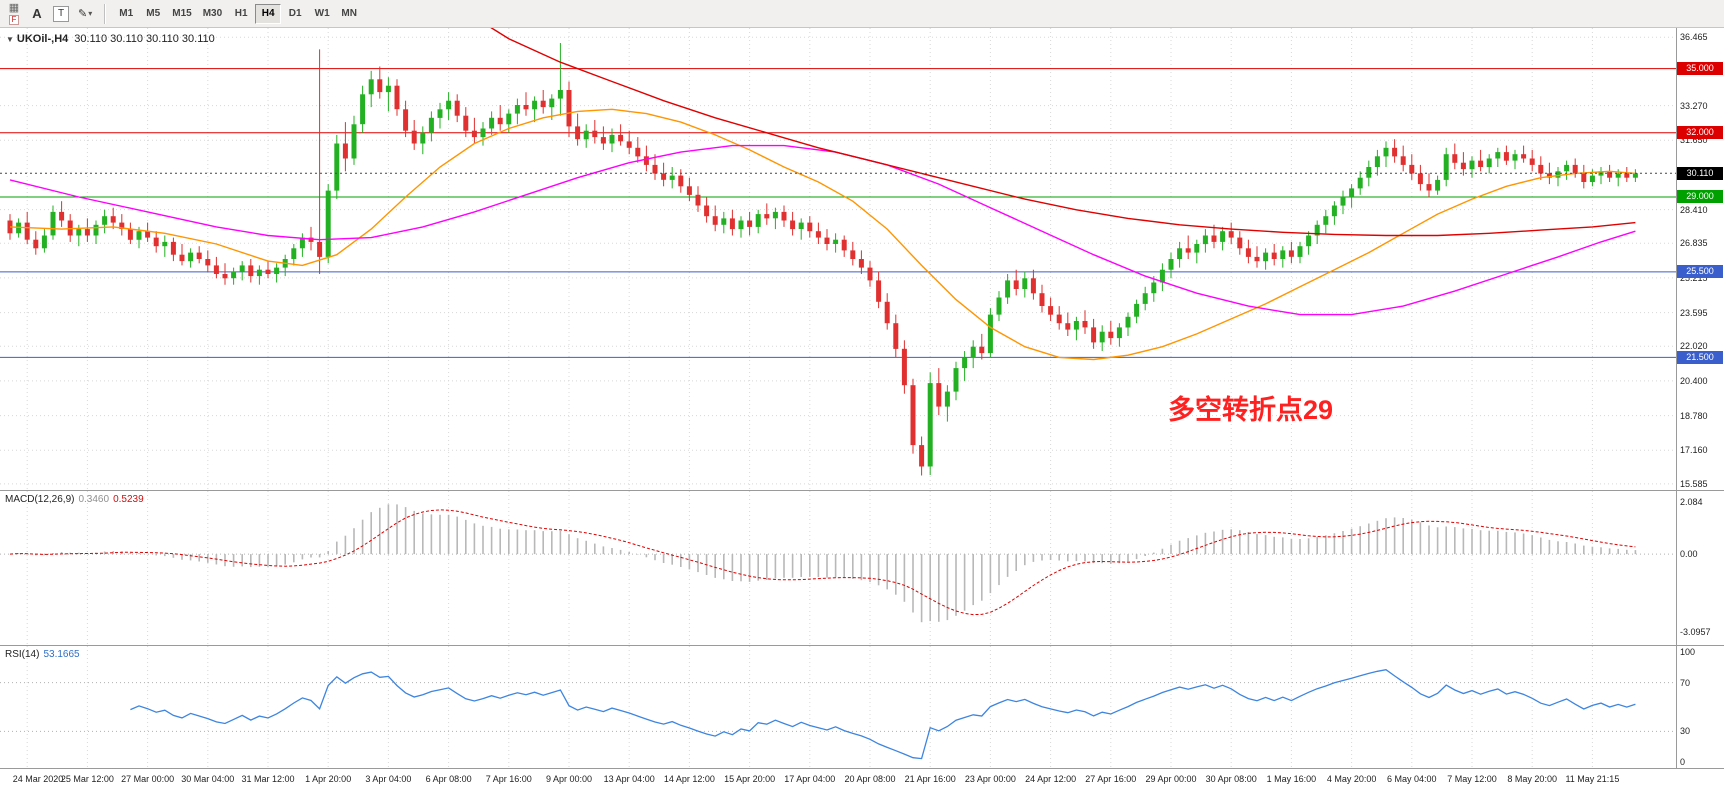 The width and height of the screenshot is (1724, 793). What do you see at coordinates (94, 499) in the screenshot?
I see `macd-value: 0.3460` at bounding box center [94, 499].